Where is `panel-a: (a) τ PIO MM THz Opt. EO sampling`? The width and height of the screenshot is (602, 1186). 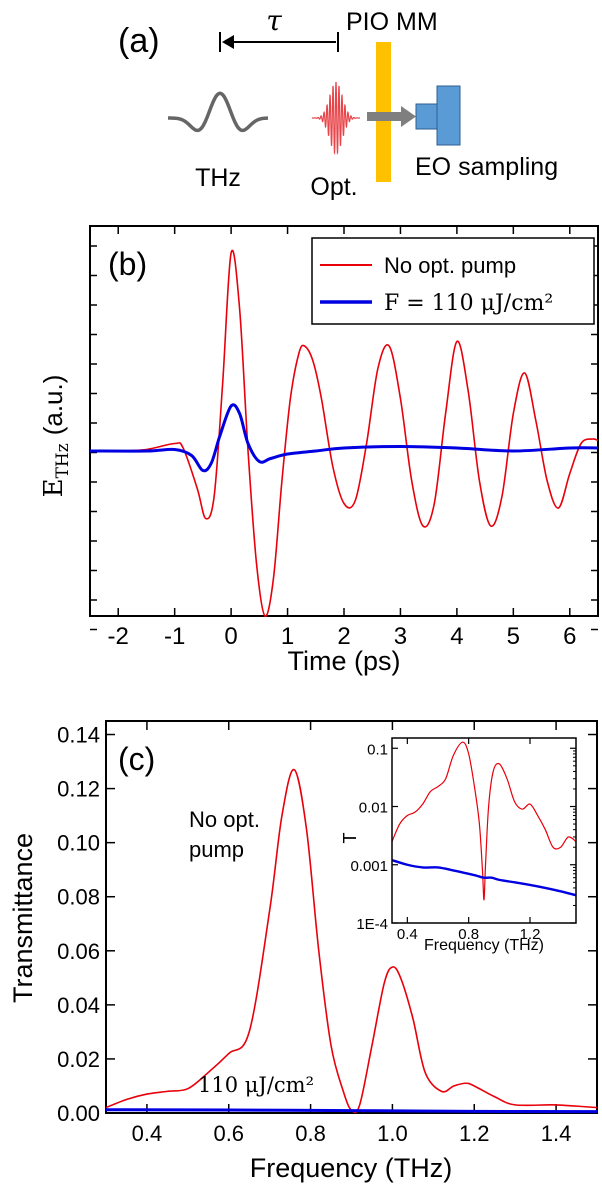 panel-a: (a) τ PIO MM THz Opt. EO sampling is located at coordinates (338, 102).